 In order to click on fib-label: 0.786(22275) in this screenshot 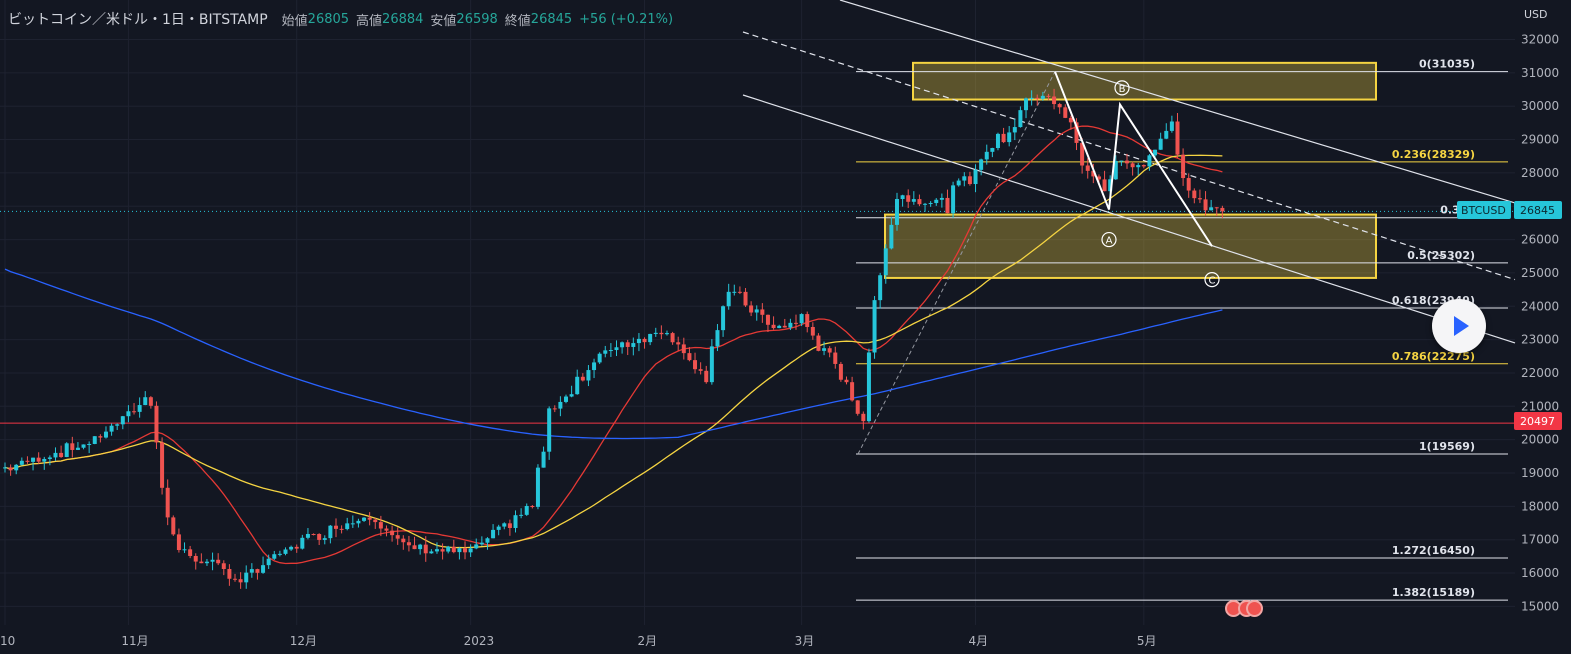, I will do `click(1433, 356)`.